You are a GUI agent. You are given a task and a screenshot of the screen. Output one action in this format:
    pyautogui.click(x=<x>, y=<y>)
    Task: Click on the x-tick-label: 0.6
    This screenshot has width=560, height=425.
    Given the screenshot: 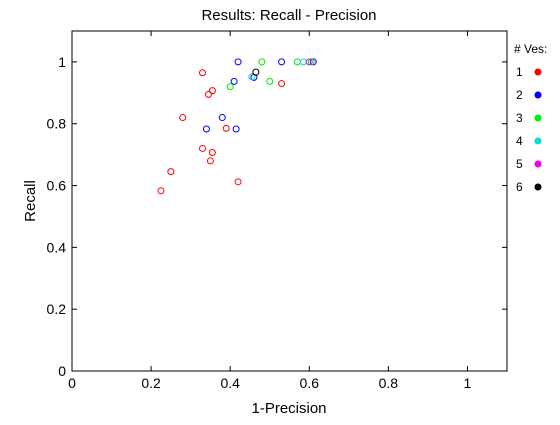 What is the action you would take?
    pyautogui.click(x=310, y=383)
    